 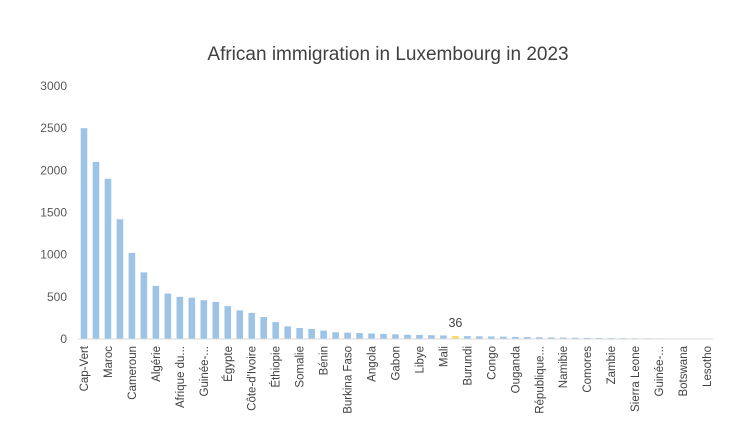 What do you see at coordinates (708, 366) in the screenshot?
I see `x-tick-label: Lesotho` at bounding box center [708, 366].